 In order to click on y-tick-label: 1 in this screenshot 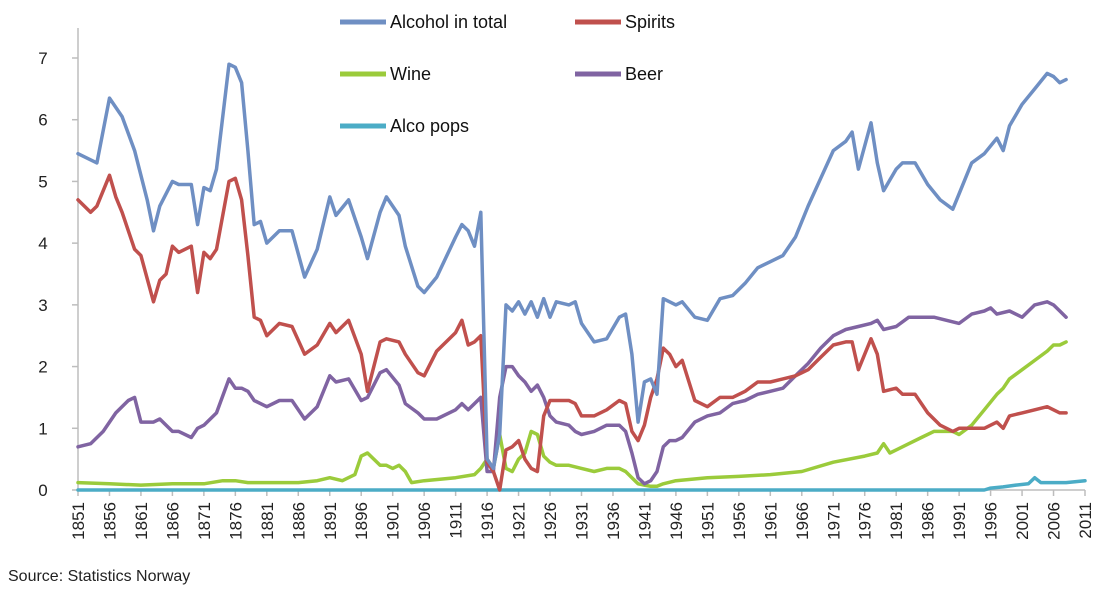, I will do `click(42, 428)`.